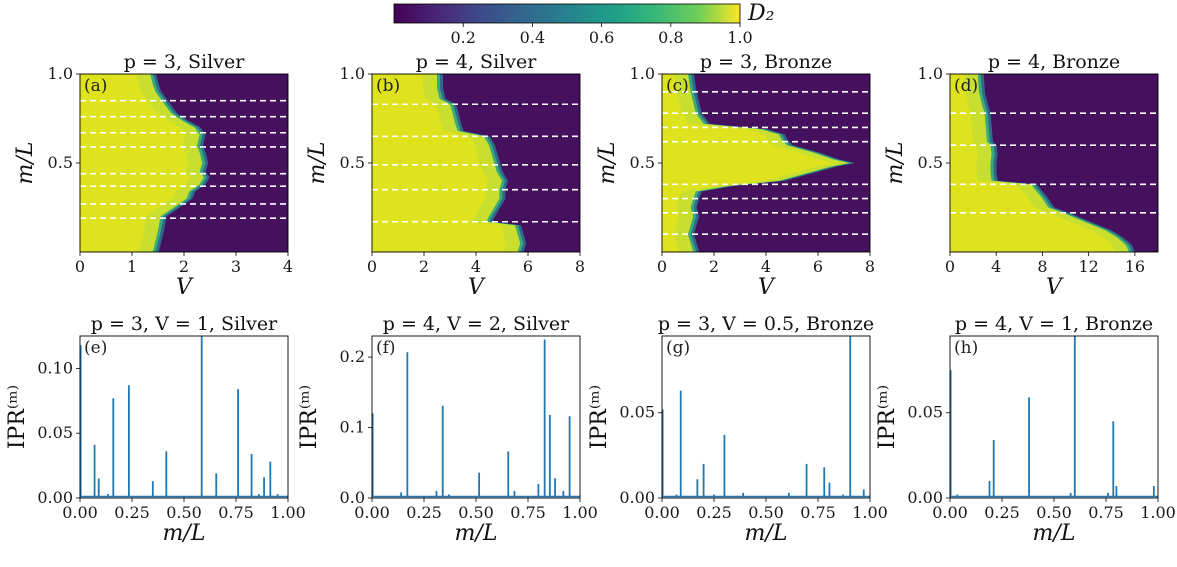 Image resolution: width=1177 pixels, height=567 pixels. I want to click on panel-title: p = 3, Silver, so click(184, 62).